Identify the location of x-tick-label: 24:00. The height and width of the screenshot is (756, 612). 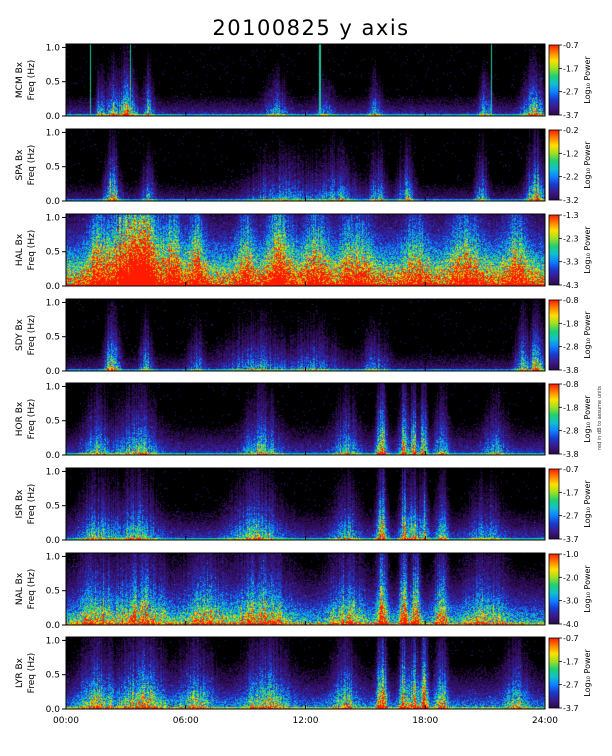
(545, 721).